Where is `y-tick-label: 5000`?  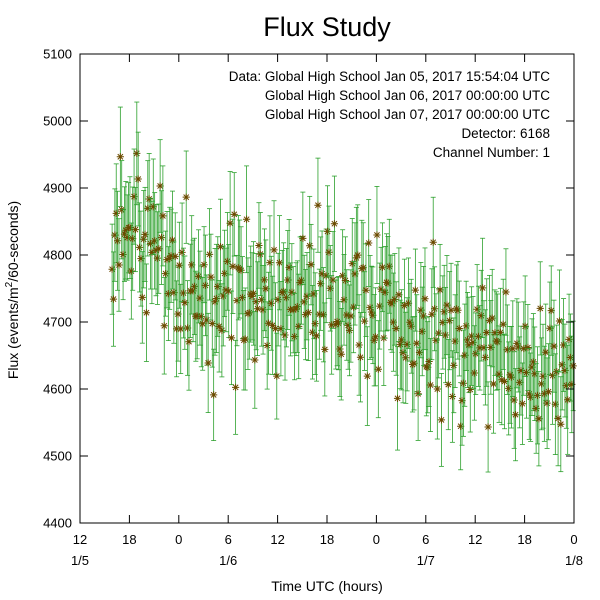 y-tick-label: 5000 is located at coordinates (57, 121).